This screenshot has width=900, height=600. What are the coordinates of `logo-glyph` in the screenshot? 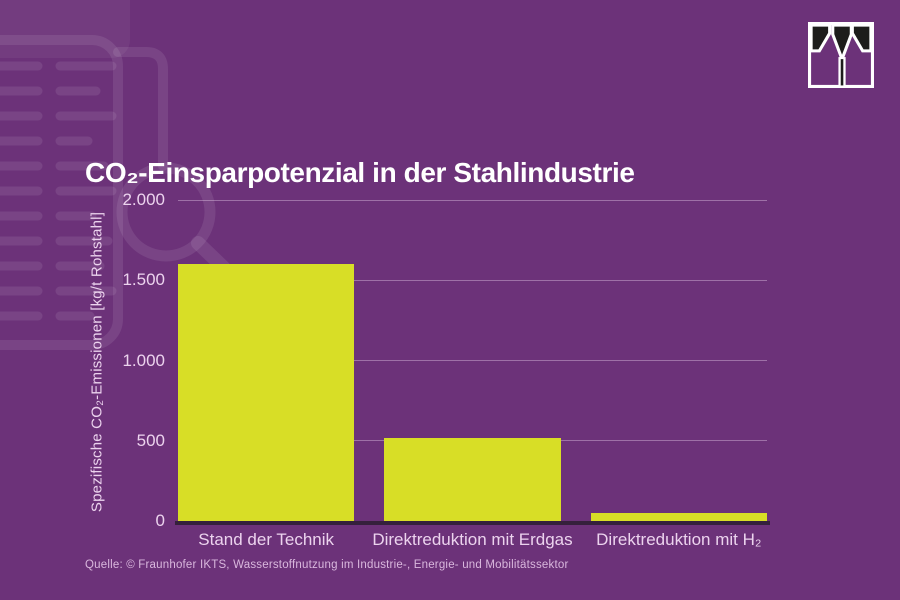 It's located at (841, 43).